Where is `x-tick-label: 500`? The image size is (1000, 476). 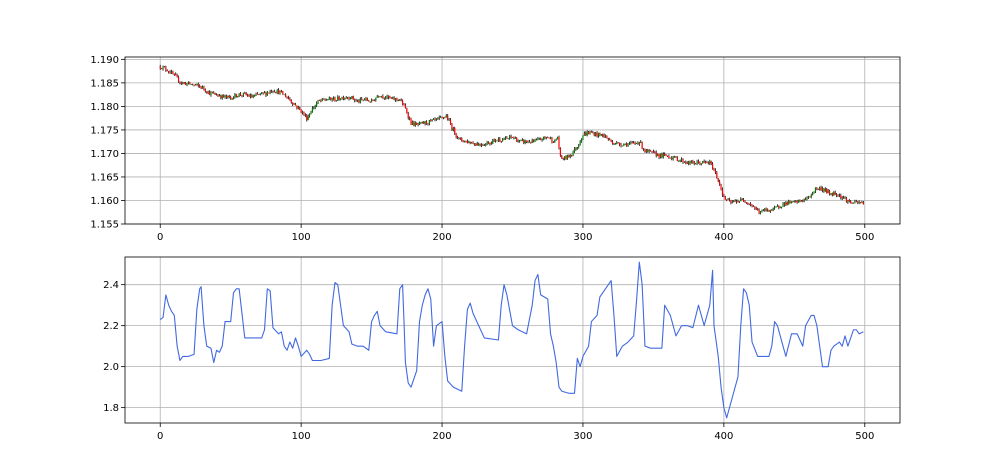 x-tick-label: 500 is located at coordinates (864, 436).